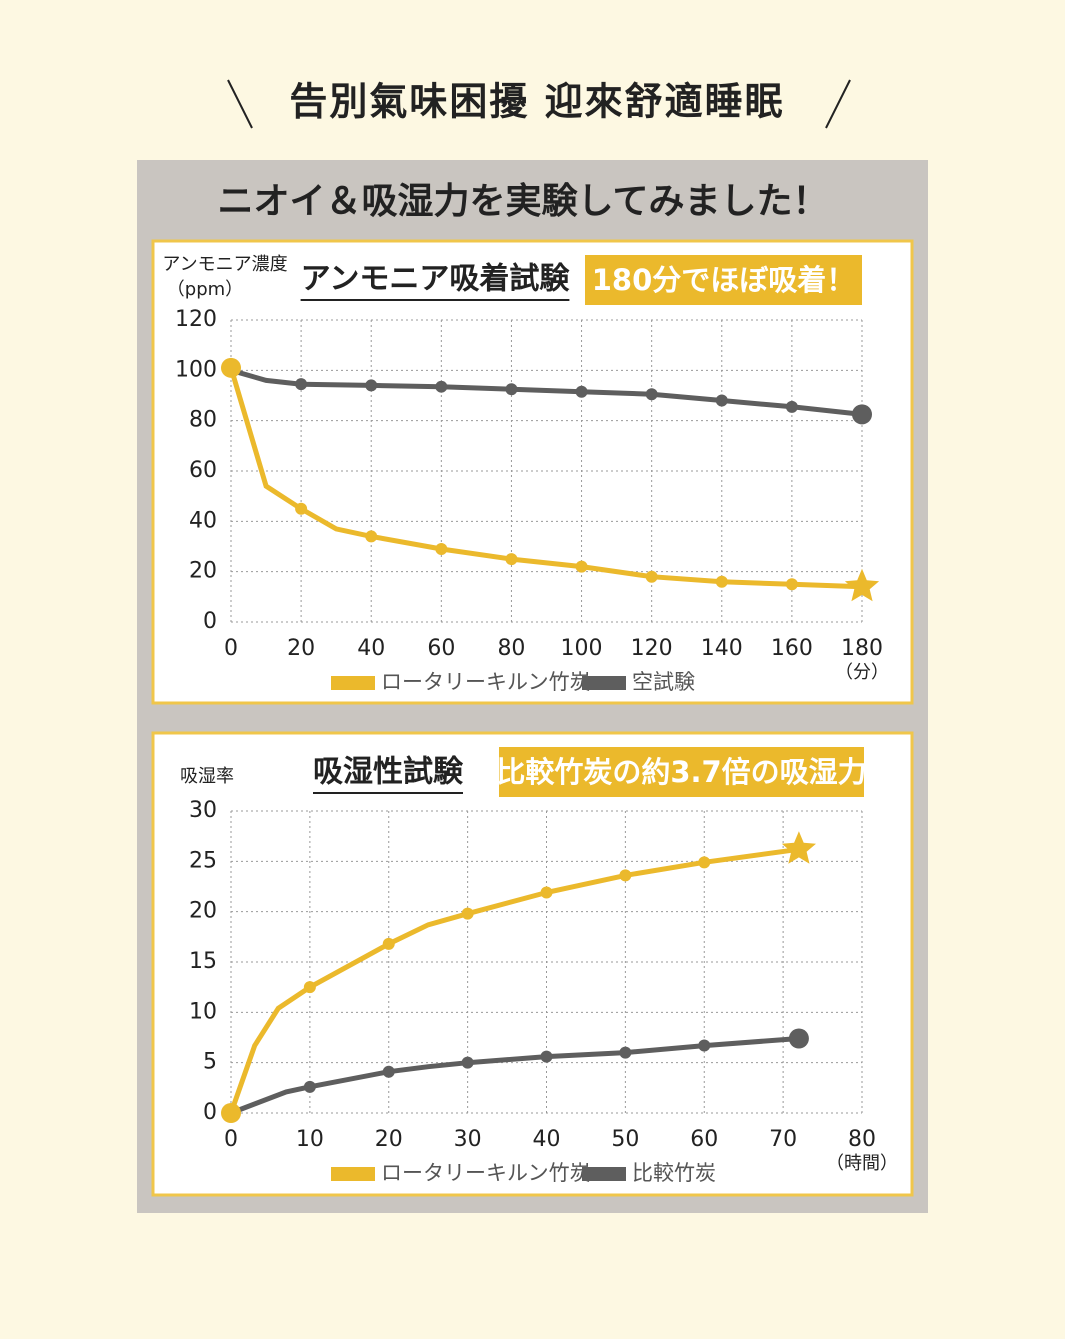 Image resolution: width=1065 pixels, height=1339 pixels. I want to click on panel-title: ニオイ＆吸湿力を実験してみました！, so click(523, 201).